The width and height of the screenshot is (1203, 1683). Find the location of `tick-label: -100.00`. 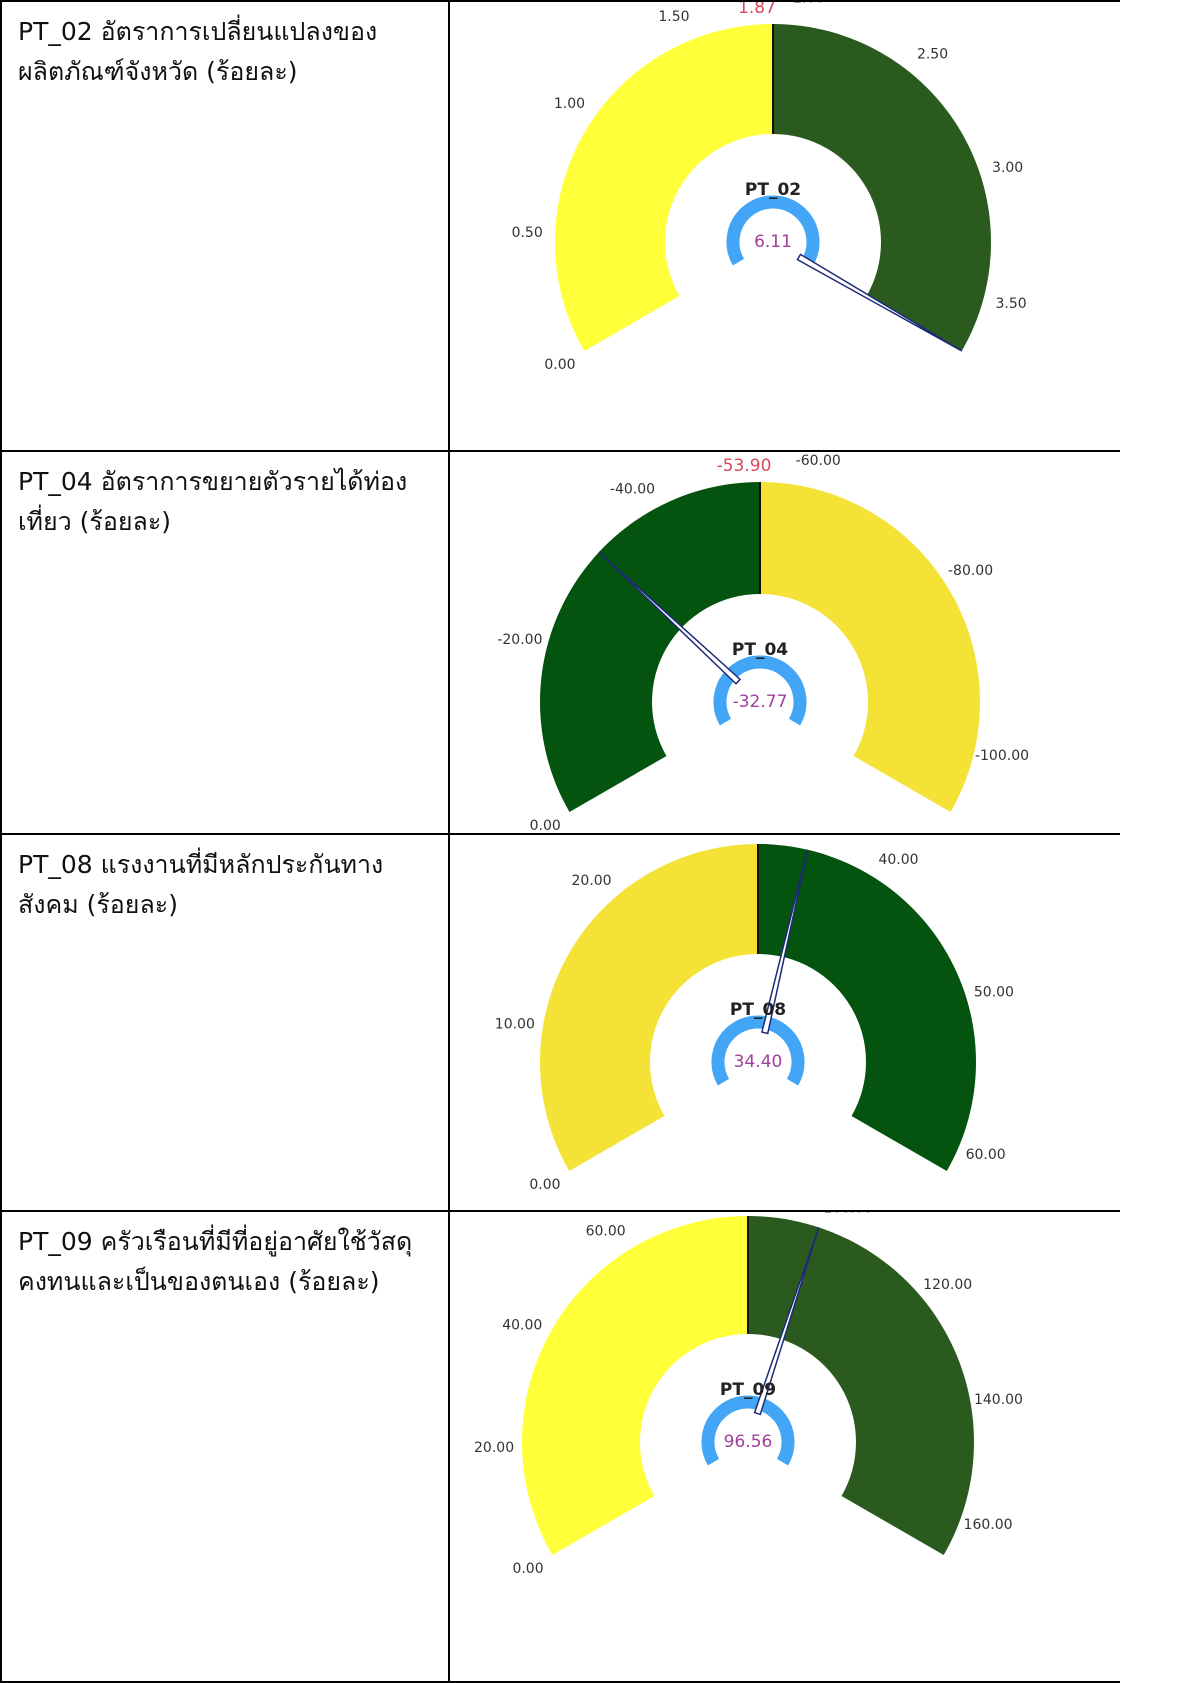

tick-label: -100.00 is located at coordinates (1002, 756).